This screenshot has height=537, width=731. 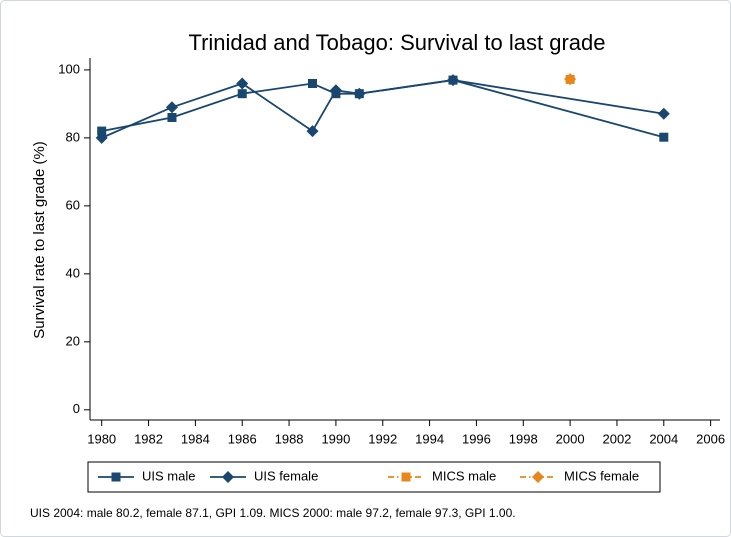 I want to click on x-tick-label: 1986, so click(x=242, y=438).